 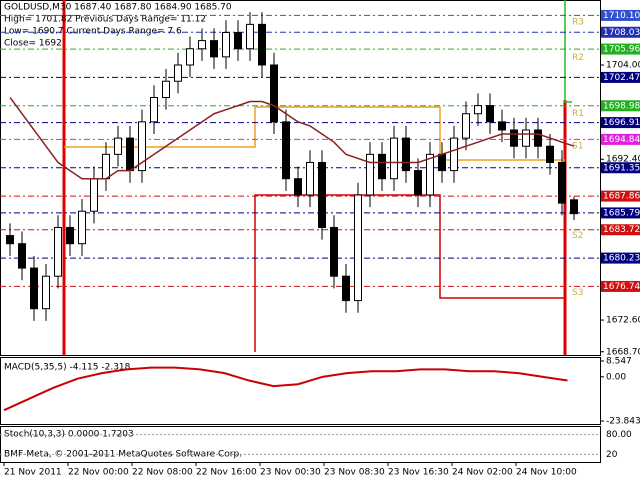 I want to click on time-label: 24 Nov 02:00, so click(x=482, y=473).